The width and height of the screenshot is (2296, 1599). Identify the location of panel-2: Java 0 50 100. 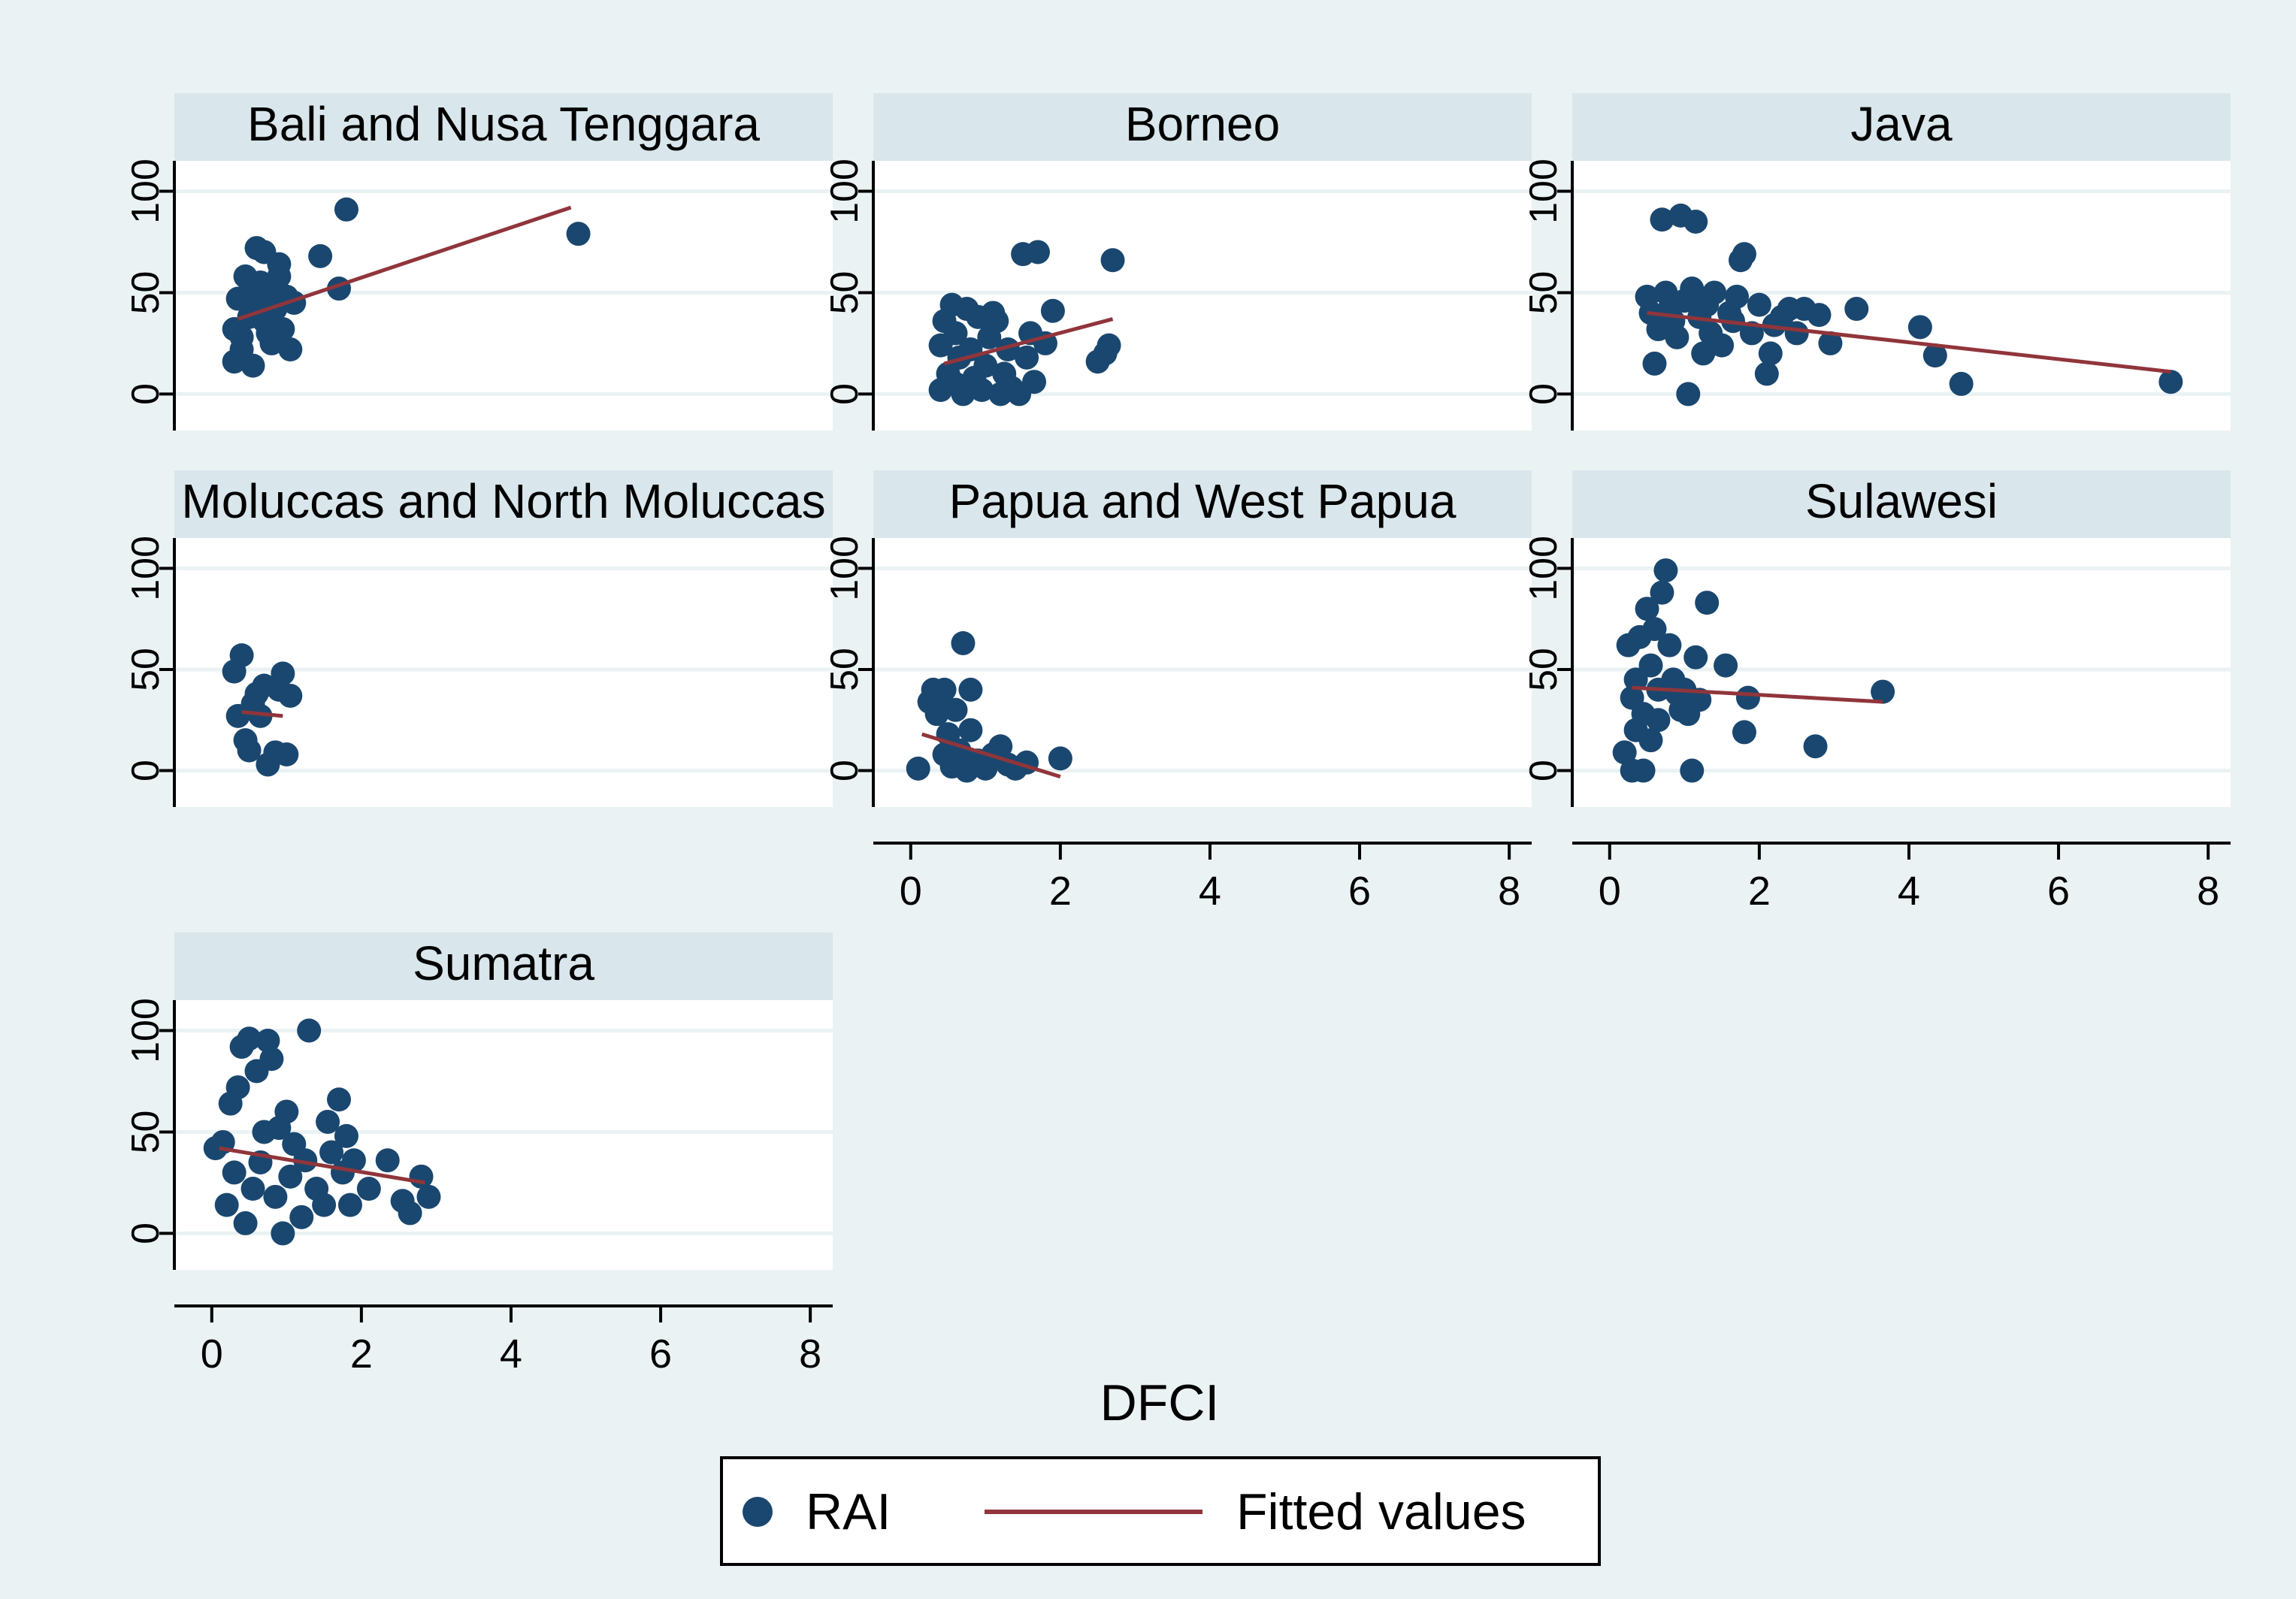
(1876, 262).